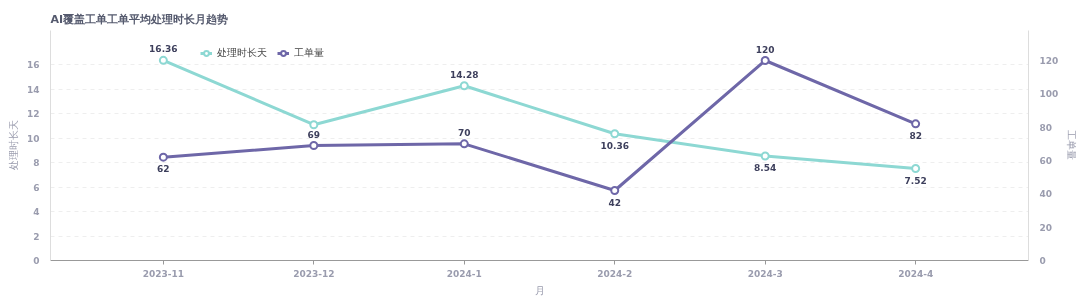 This screenshot has width=1080, height=300. What do you see at coordinates (1046, 194) in the screenshot?
I see `y2-tick-label: 40` at bounding box center [1046, 194].